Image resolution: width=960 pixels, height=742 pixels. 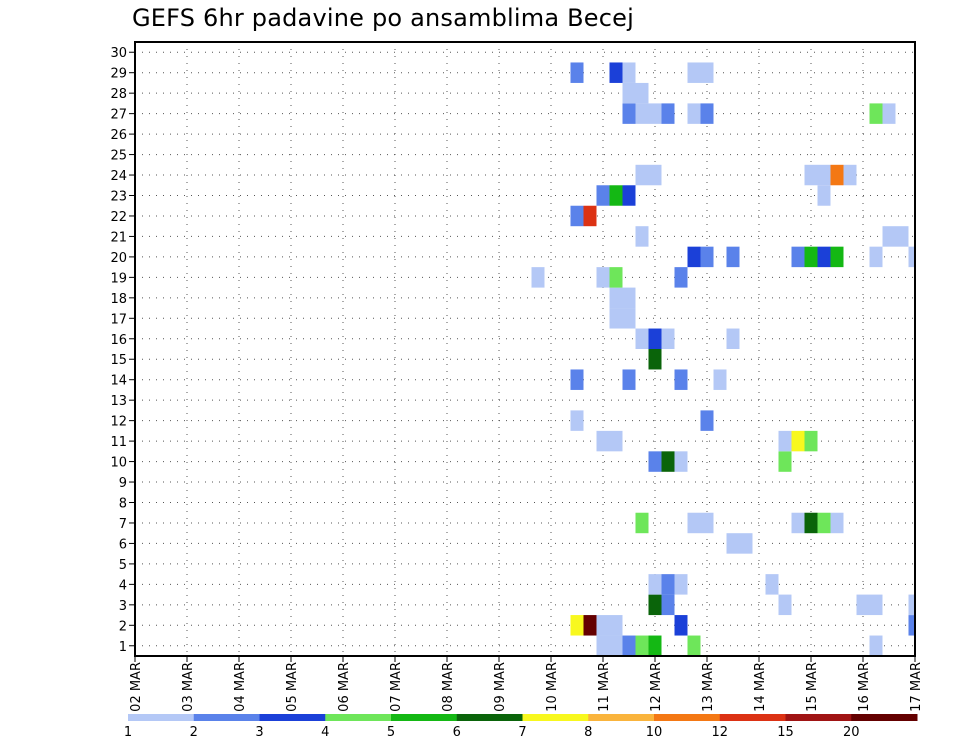 What do you see at coordinates (118, 217) in the screenshot?
I see `y-tick-label: 22` at bounding box center [118, 217].